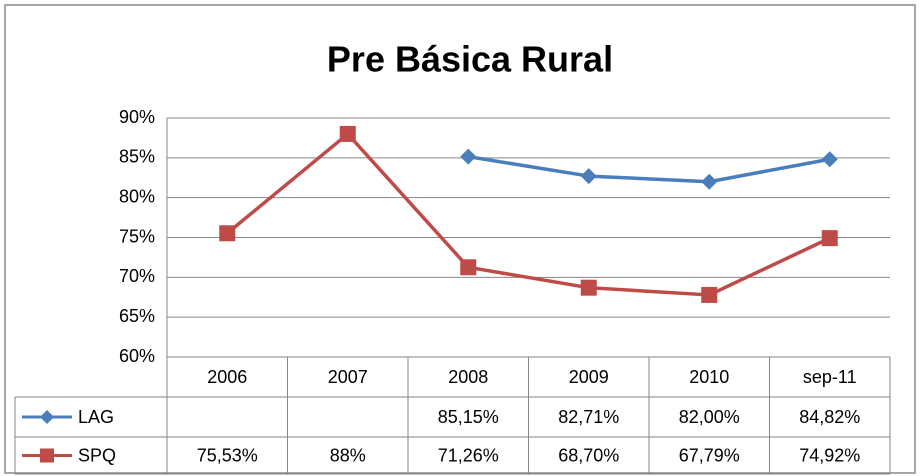 The width and height of the screenshot is (921, 476). Describe the element at coordinates (97, 455) in the screenshot. I see `legend-label: SPQ` at that location.